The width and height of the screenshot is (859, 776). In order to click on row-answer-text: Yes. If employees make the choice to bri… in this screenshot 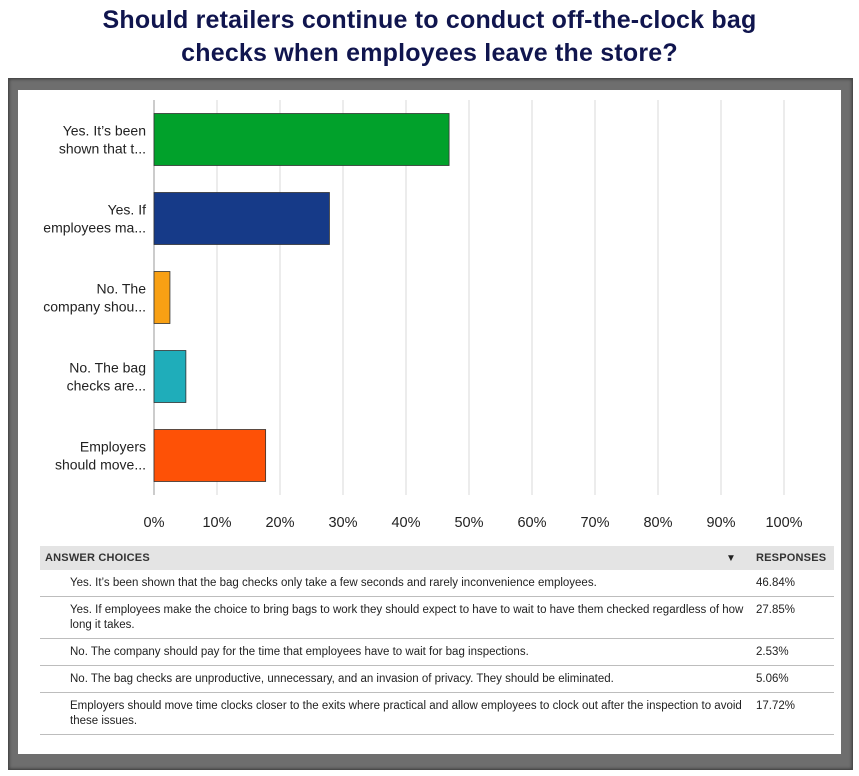, I will do `click(407, 617)`.